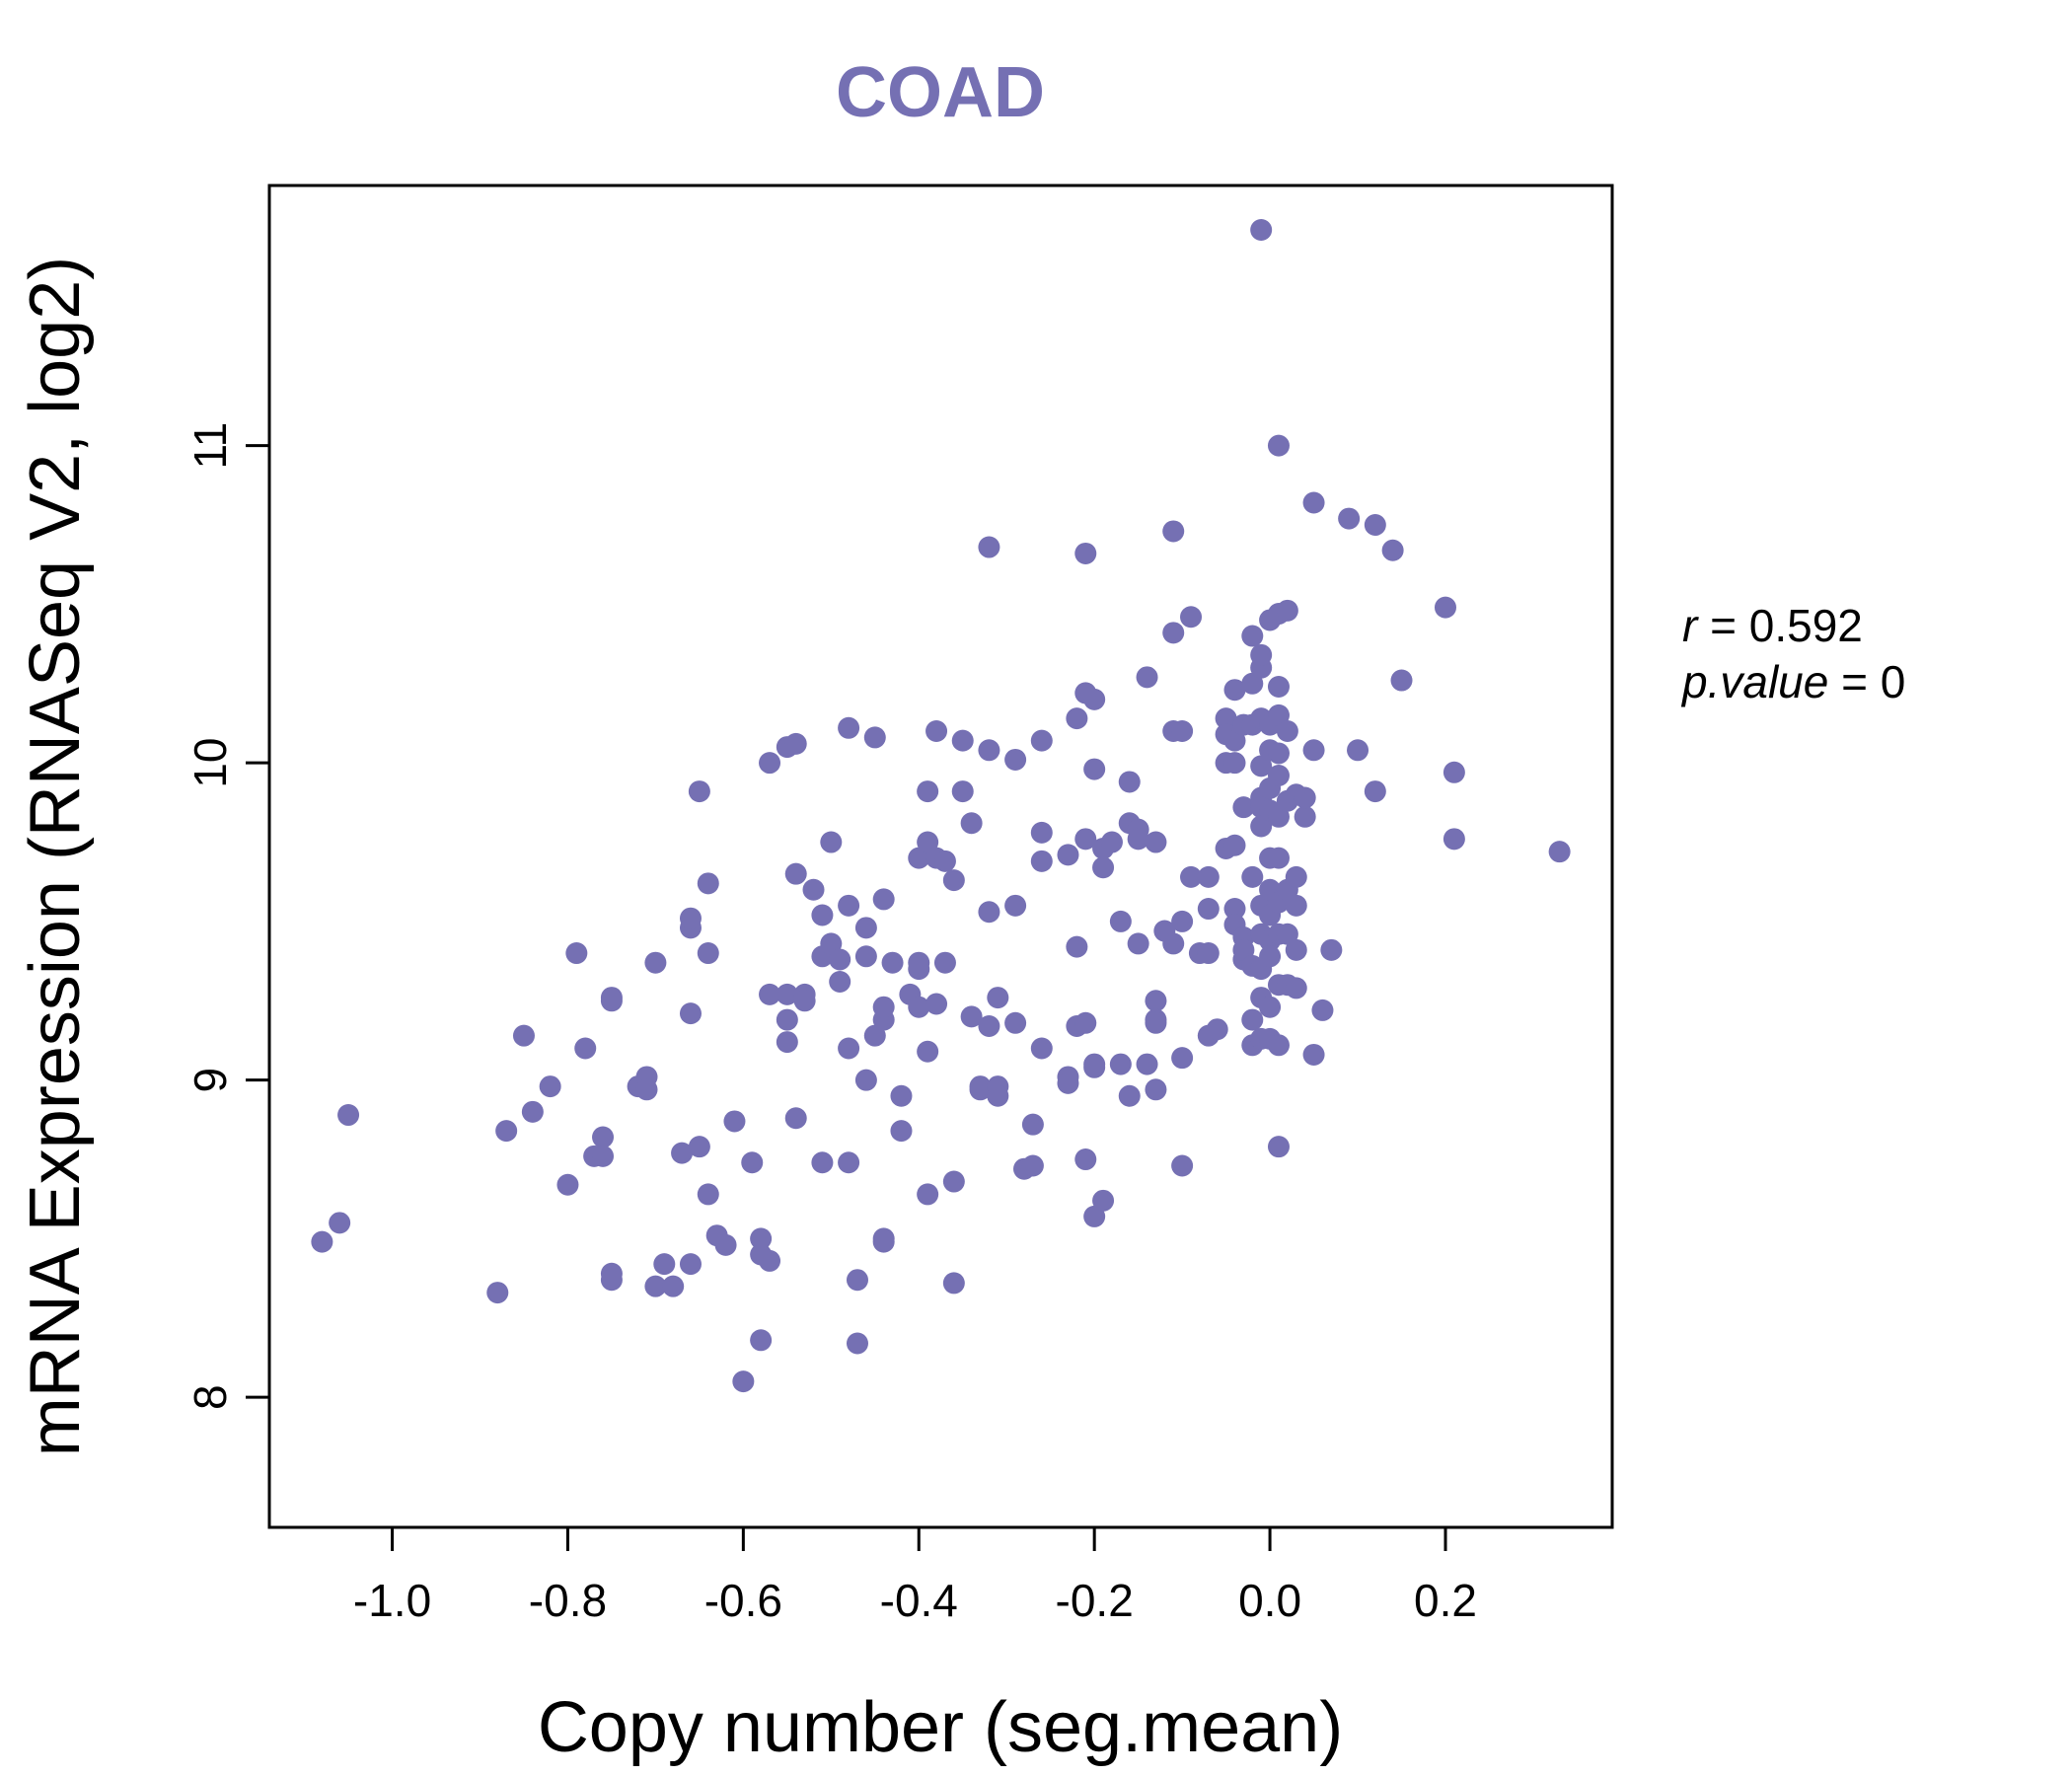  Describe the element at coordinates (743, 1601) in the screenshot. I see `x-tick-label: -0.6` at that location.